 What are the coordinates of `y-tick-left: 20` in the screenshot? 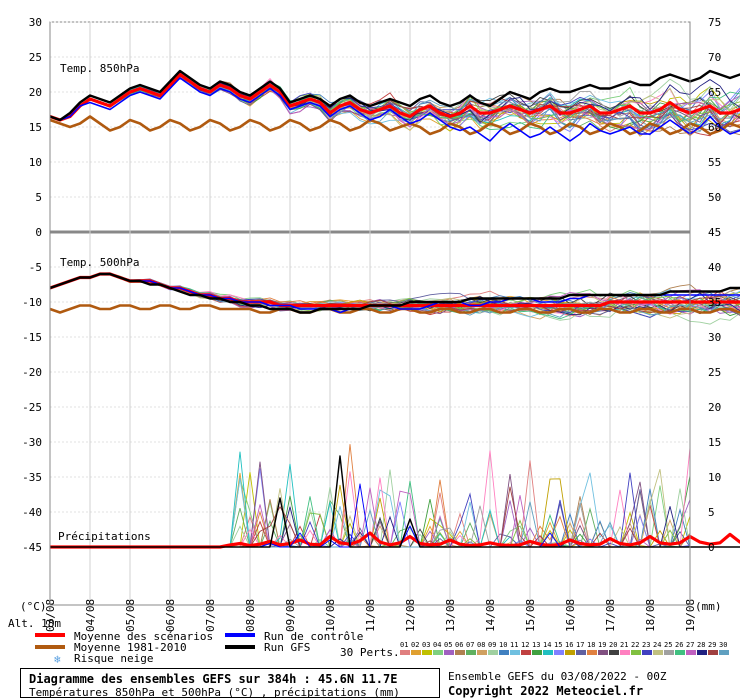 It's located at (35, 92).